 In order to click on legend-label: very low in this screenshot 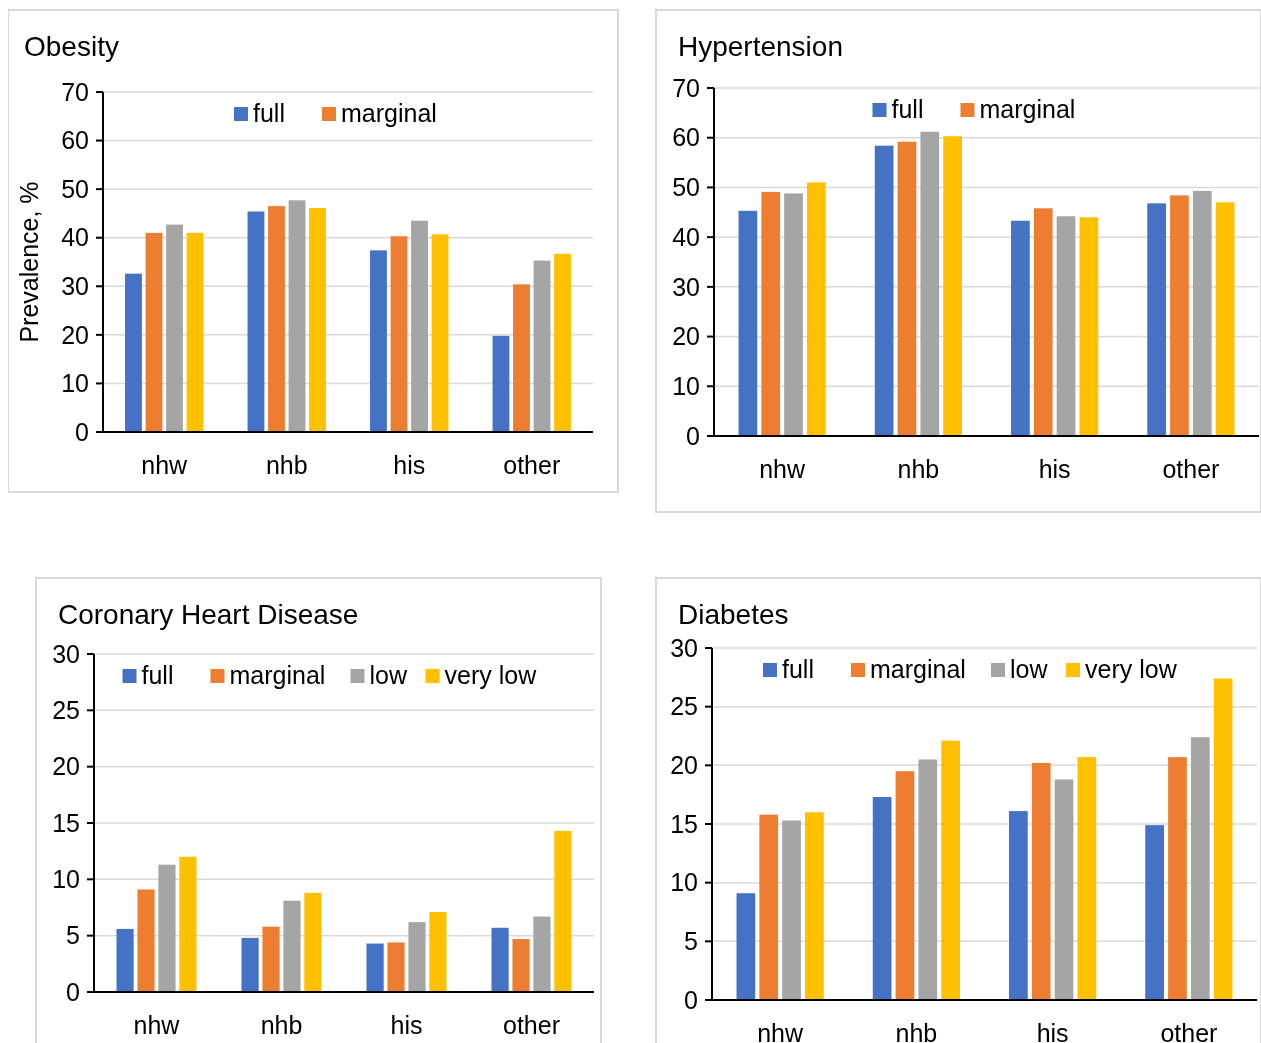, I will do `click(491, 675)`.